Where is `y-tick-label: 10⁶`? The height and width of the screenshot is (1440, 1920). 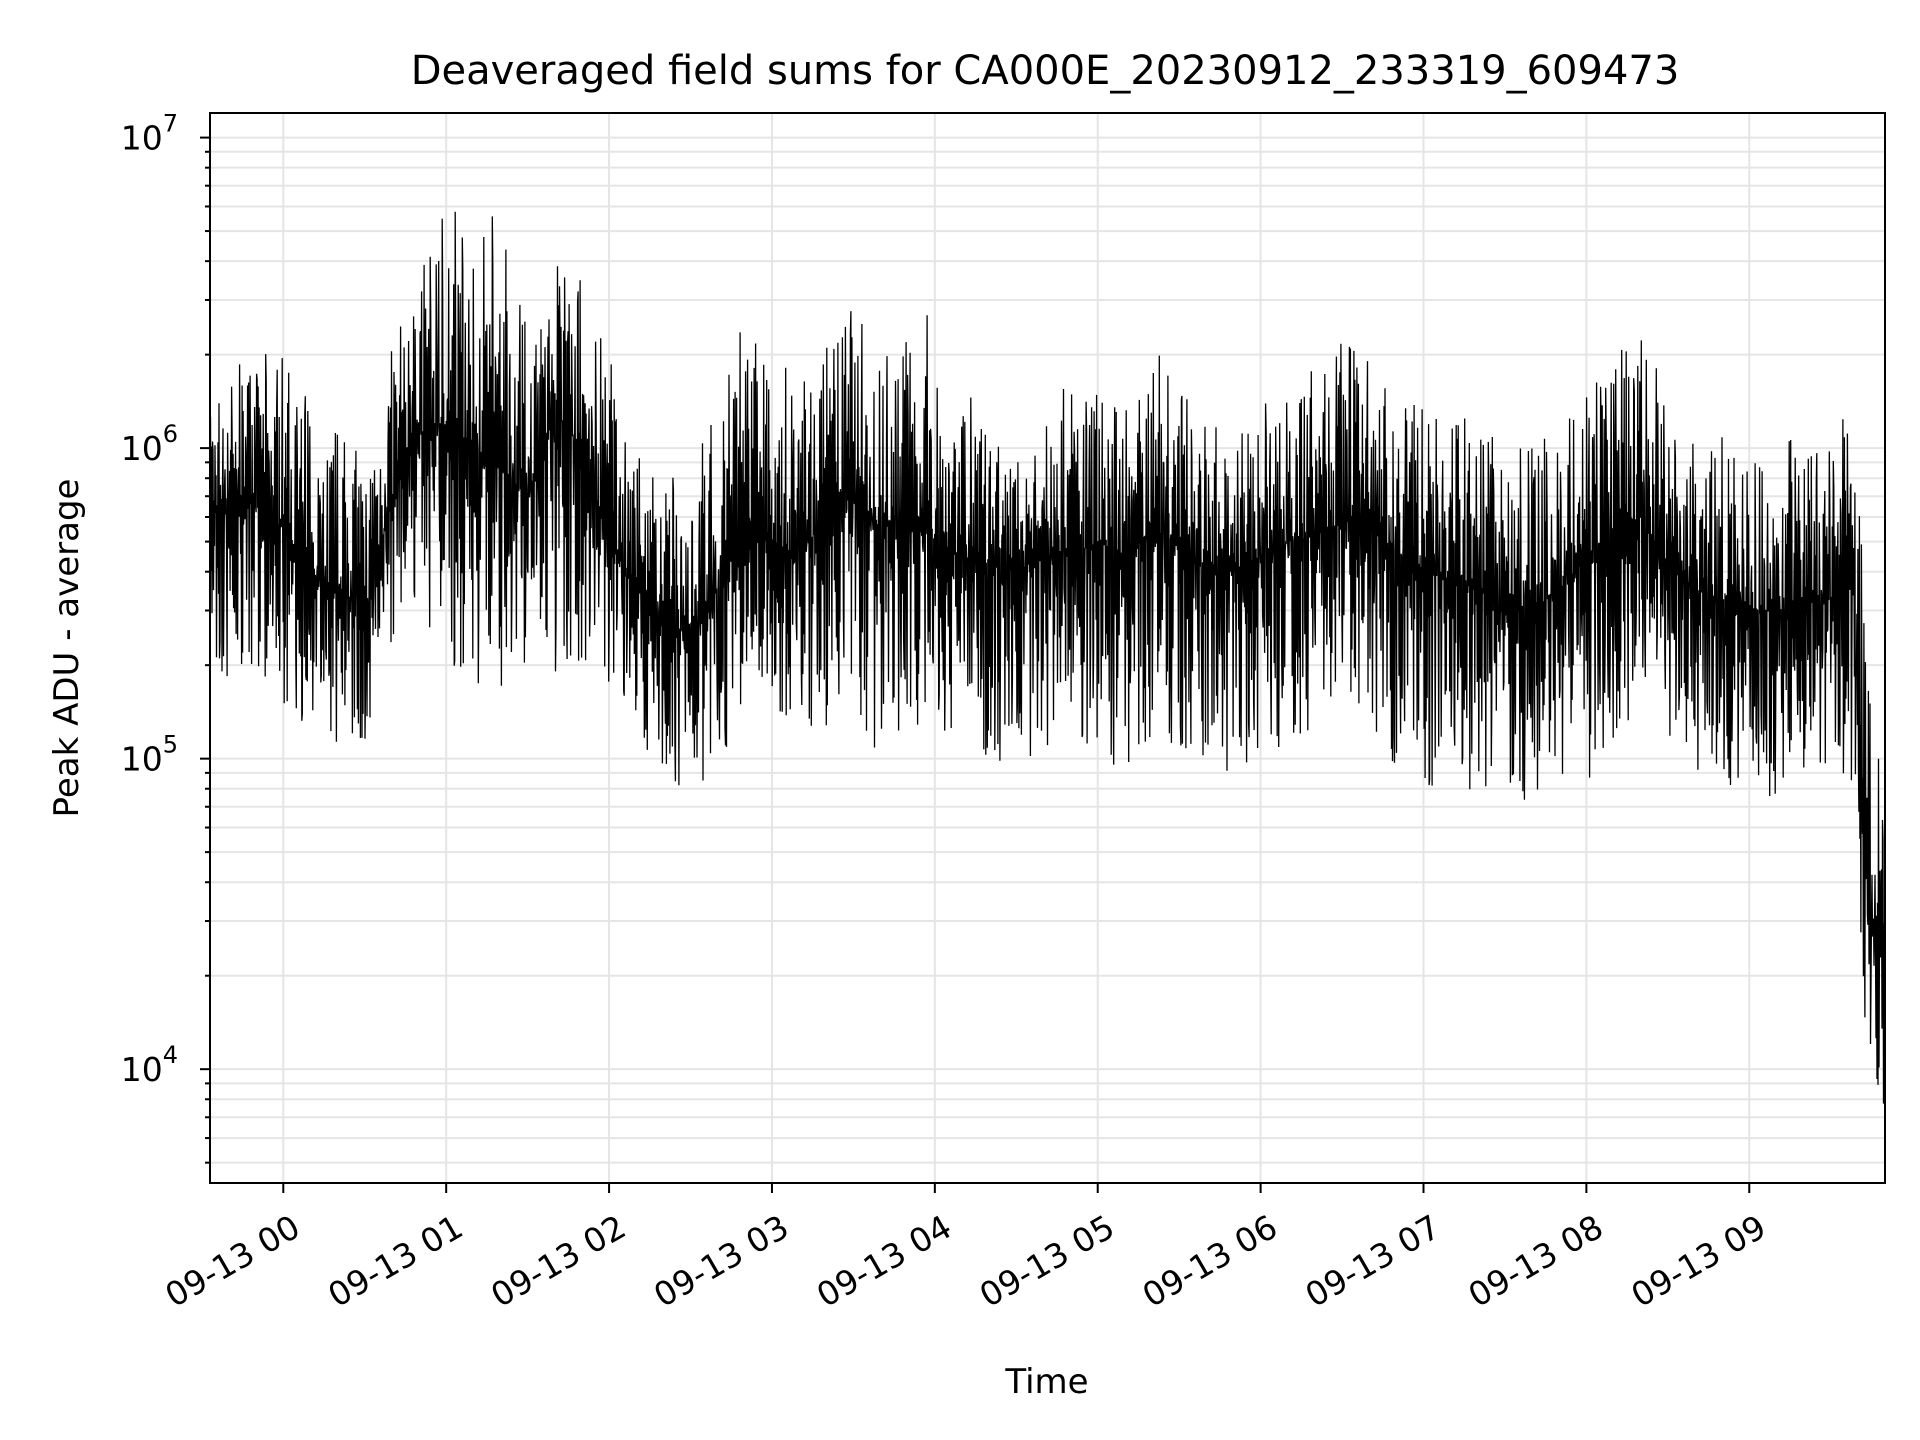 y-tick-label: 10⁶ is located at coordinates (149, 444).